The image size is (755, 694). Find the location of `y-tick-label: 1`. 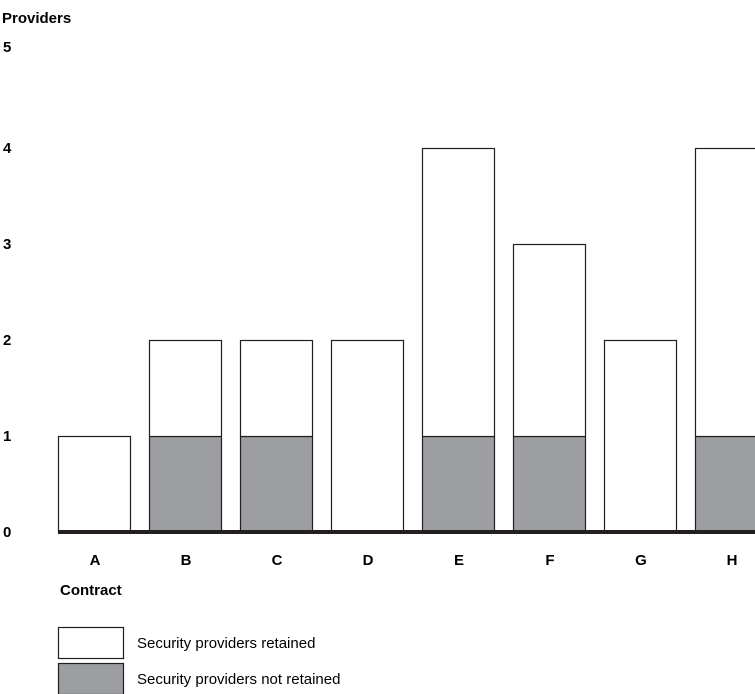

y-tick-label: 1 is located at coordinates (7, 436).